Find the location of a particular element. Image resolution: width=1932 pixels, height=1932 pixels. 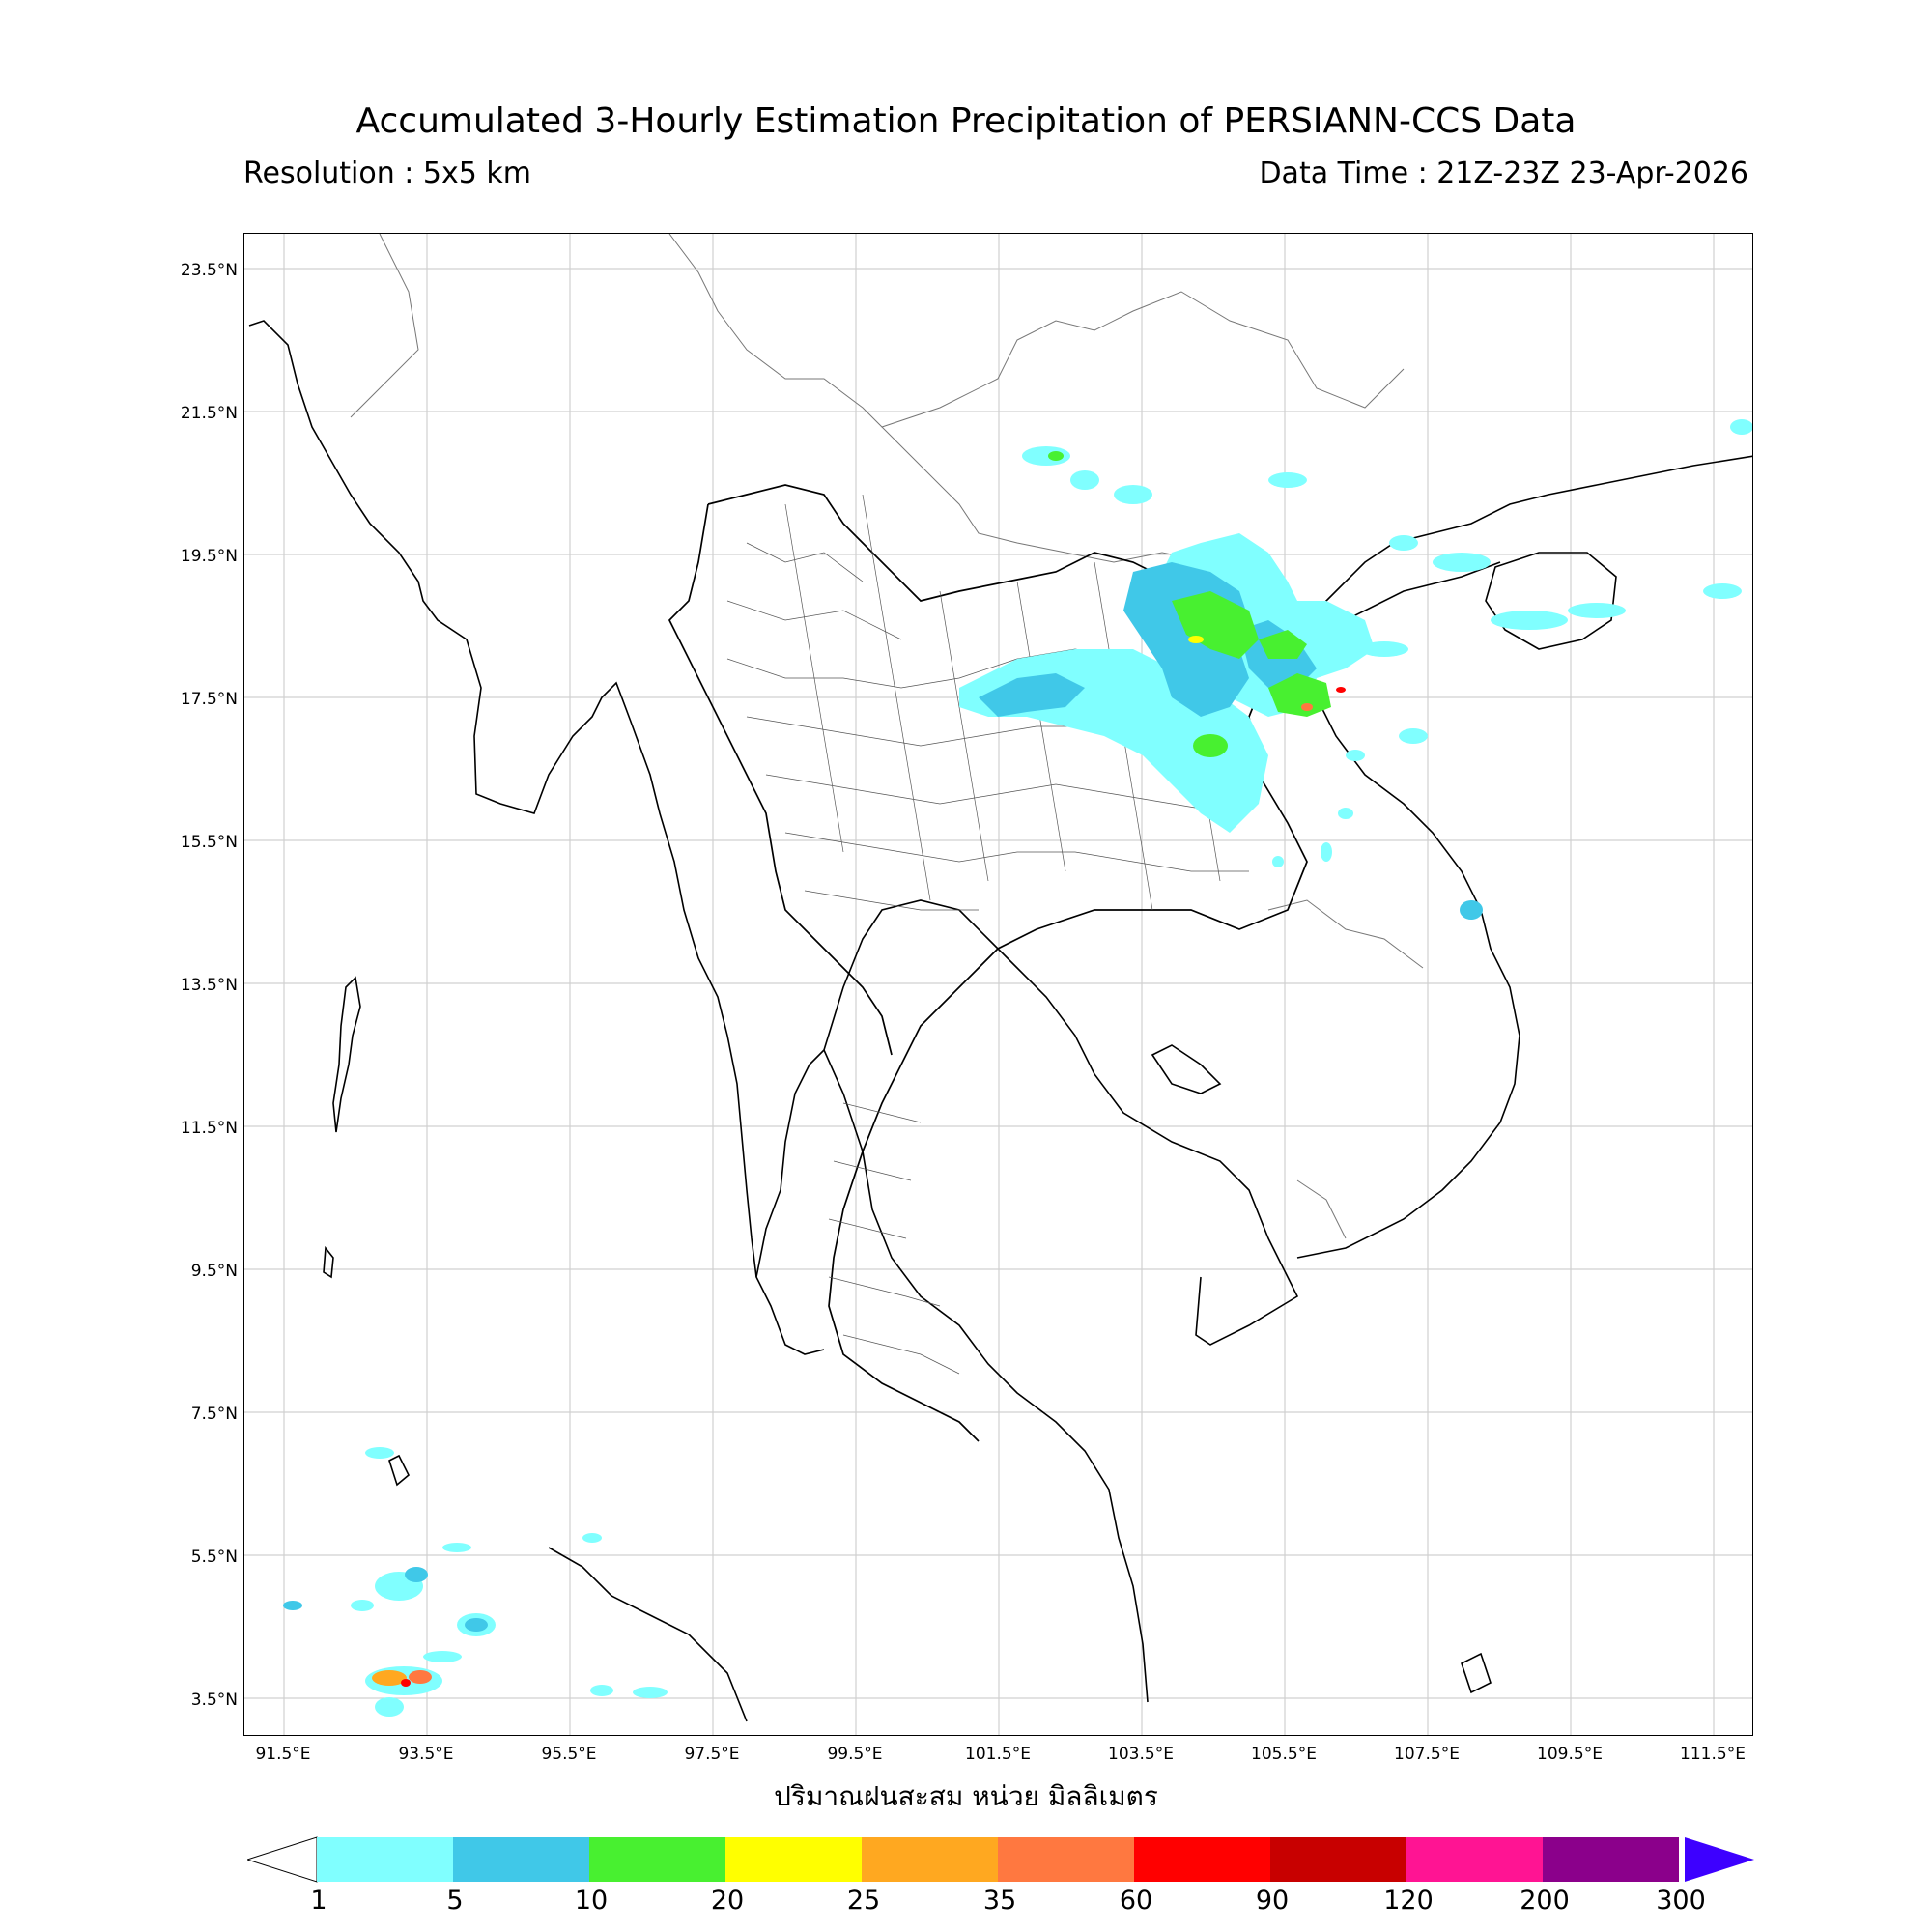

lon-tick-label: 101.5°E is located at coordinates (998, 1754).